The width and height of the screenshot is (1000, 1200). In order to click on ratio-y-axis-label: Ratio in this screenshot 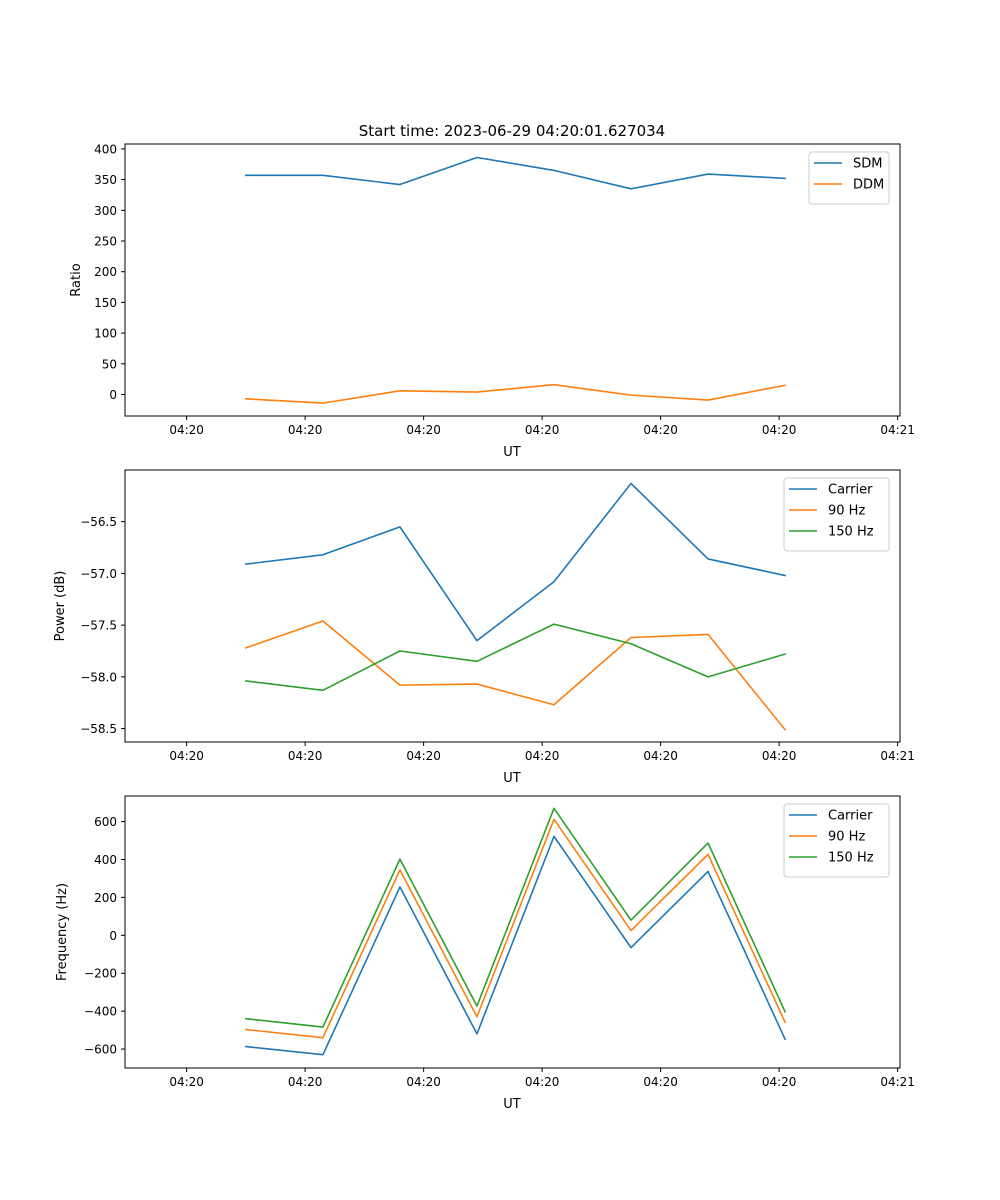, I will do `click(76, 279)`.